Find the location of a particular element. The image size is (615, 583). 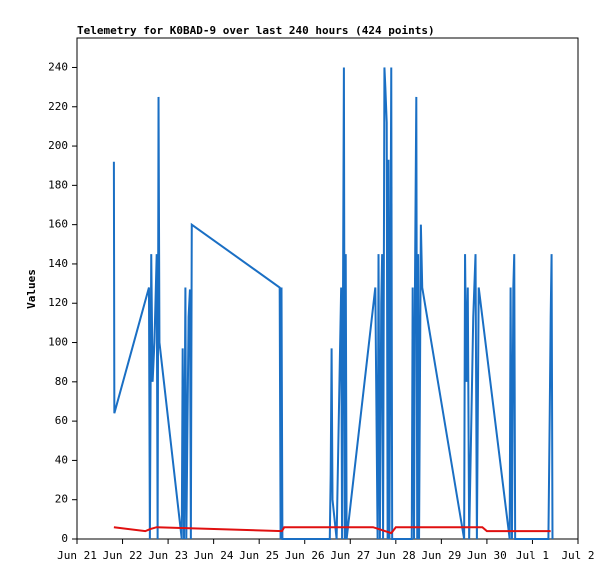

x-tick-label: Jun 30 is located at coordinates (487, 555).